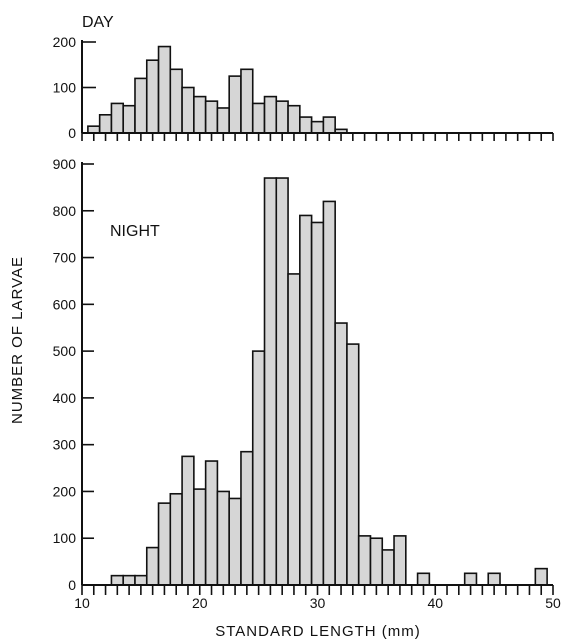 The height and width of the screenshot is (640, 569). Describe the element at coordinates (65, 398) in the screenshot. I see `y-tick-label: 400` at that location.